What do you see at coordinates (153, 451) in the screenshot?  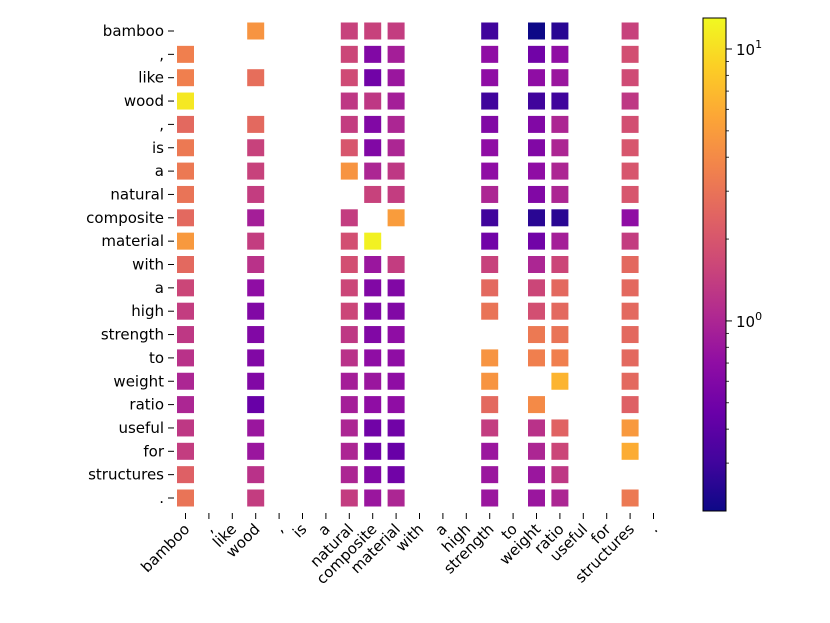 I see `y-tick-label: for` at bounding box center [153, 451].